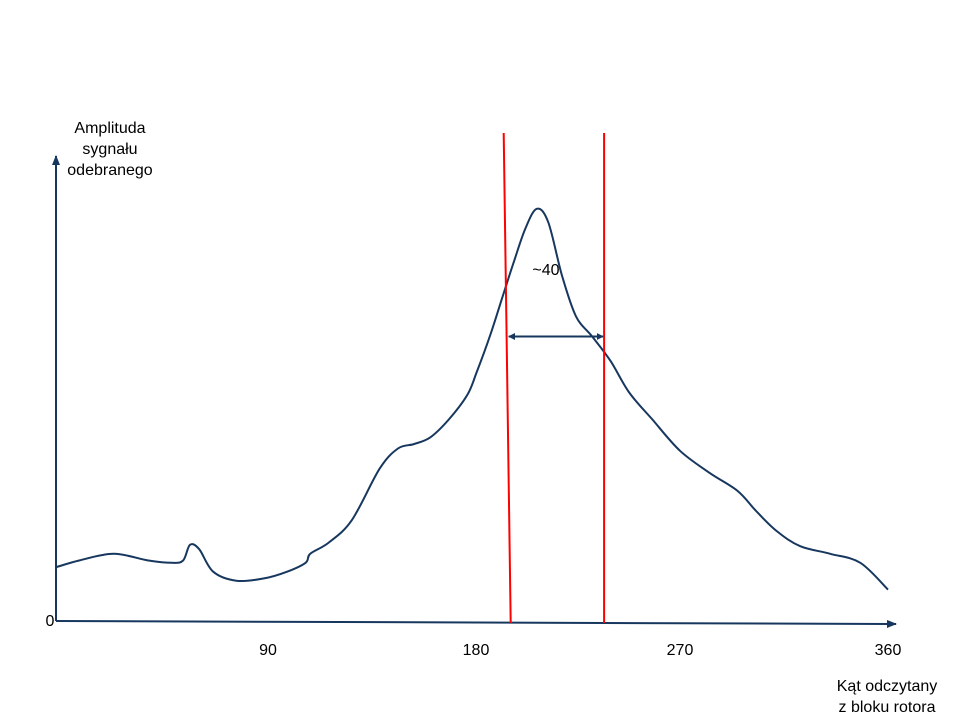 This screenshot has width=960, height=720. Describe the element at coordinates (887, 707) in the screenshot. I see `x-axis-label-line-2: z bloku rotora` at that location.